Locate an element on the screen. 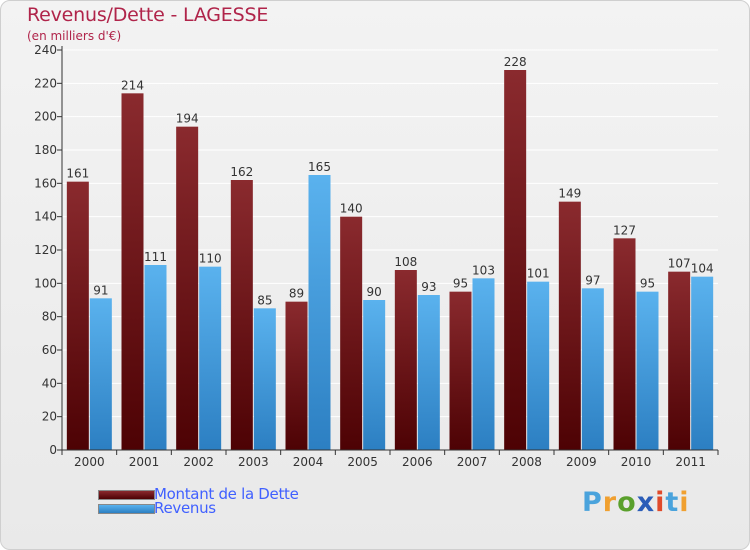 This screenshot has height=550, width=750. x-tick-label: 2007 is located at coordinates (472, 462).